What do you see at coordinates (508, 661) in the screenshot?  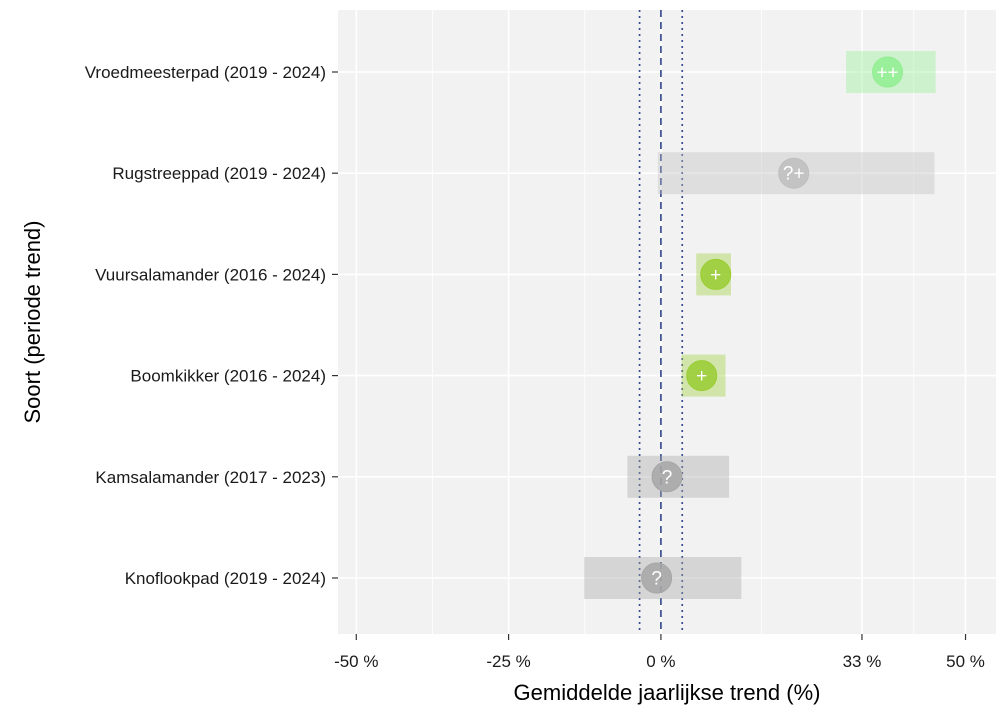 I see `x-tick-label: -25 %` at bounding box center [508, 661].